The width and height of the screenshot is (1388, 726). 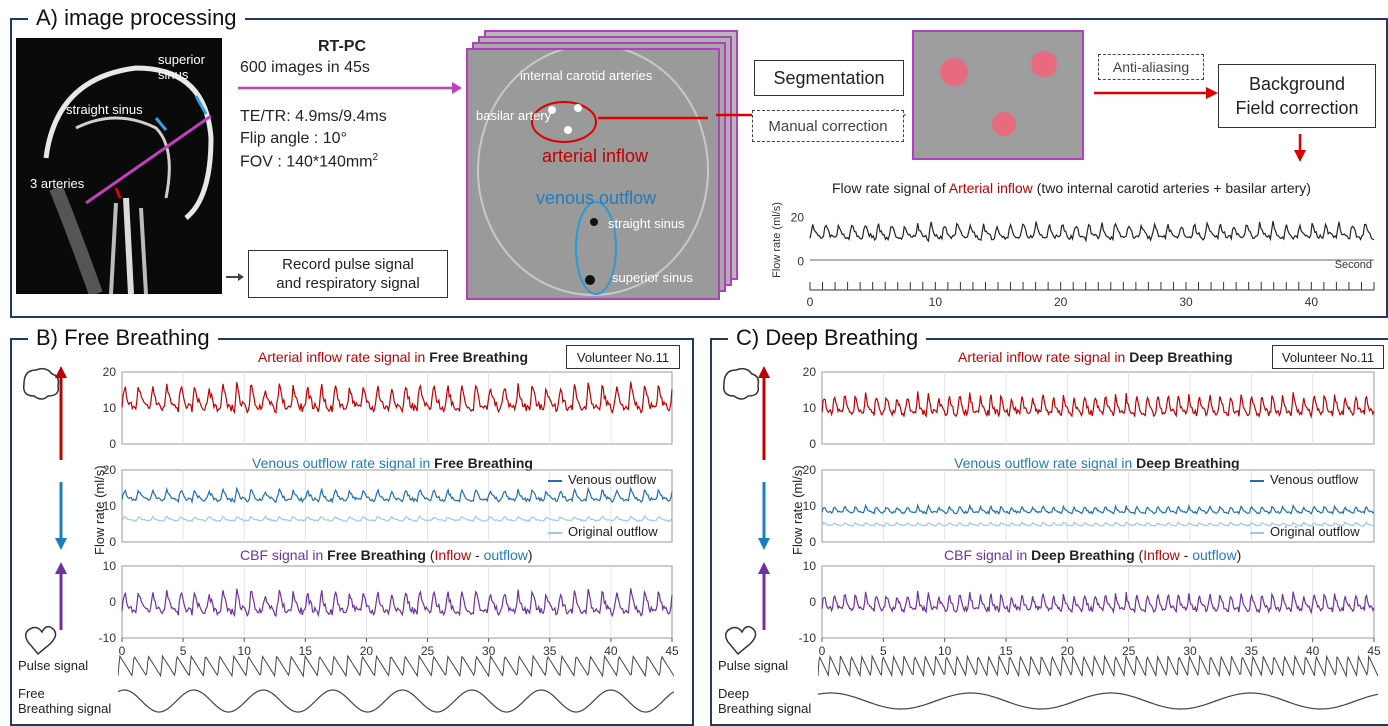 What do you see at coordinates (514, 115) in the screenshot?
I see `label-basilar-artery: basilar artery` at bounding box center [514, 115].